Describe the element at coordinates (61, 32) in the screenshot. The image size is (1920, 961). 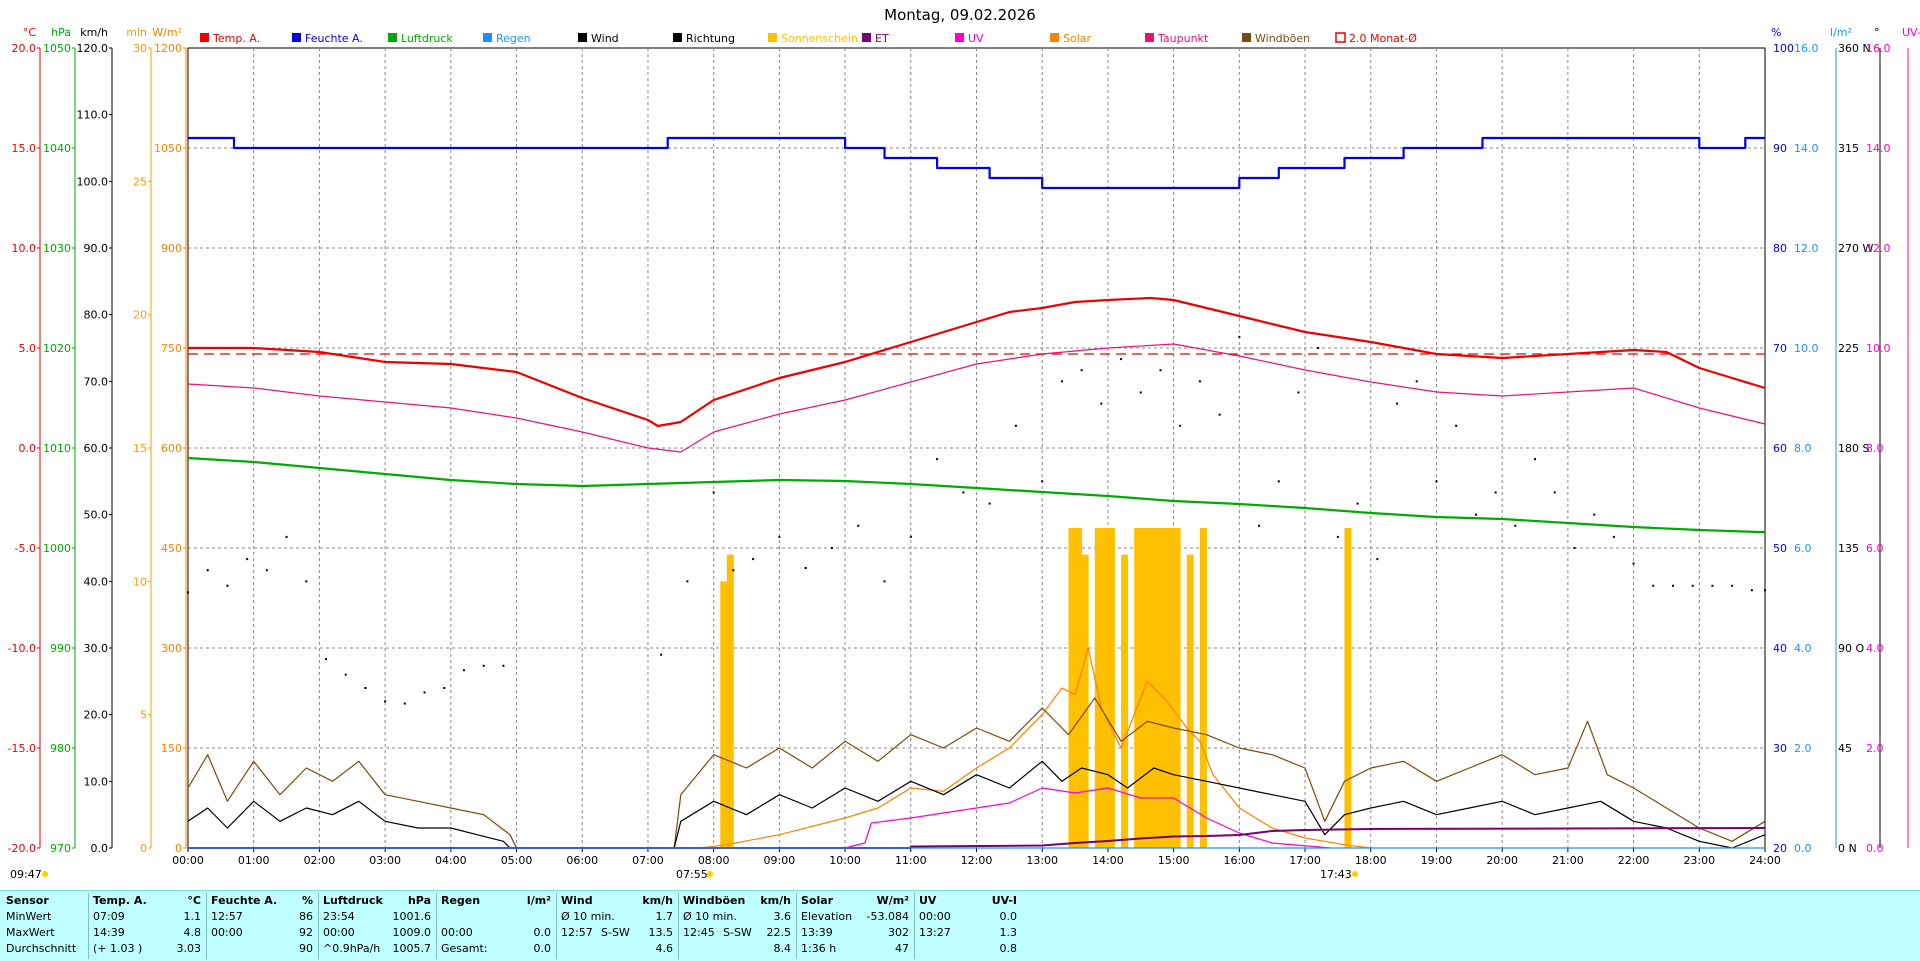
I see `axis-unit: hPa` at that location.